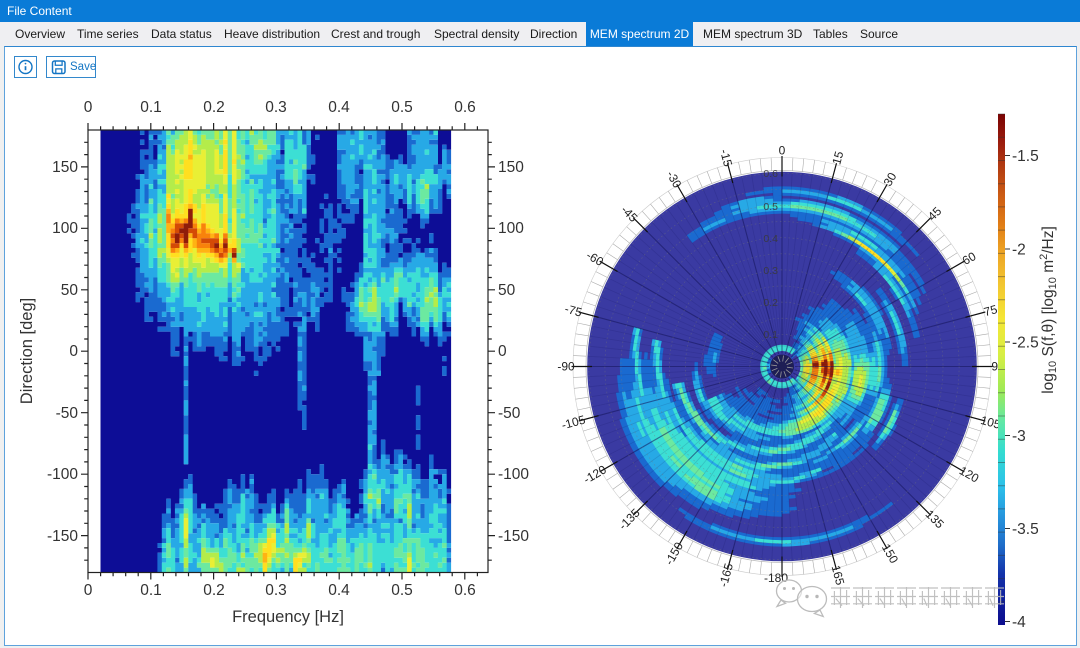  Describe the element at coordinates (674, 179) in the screenshot. I see `svg-text: -30` at that location.